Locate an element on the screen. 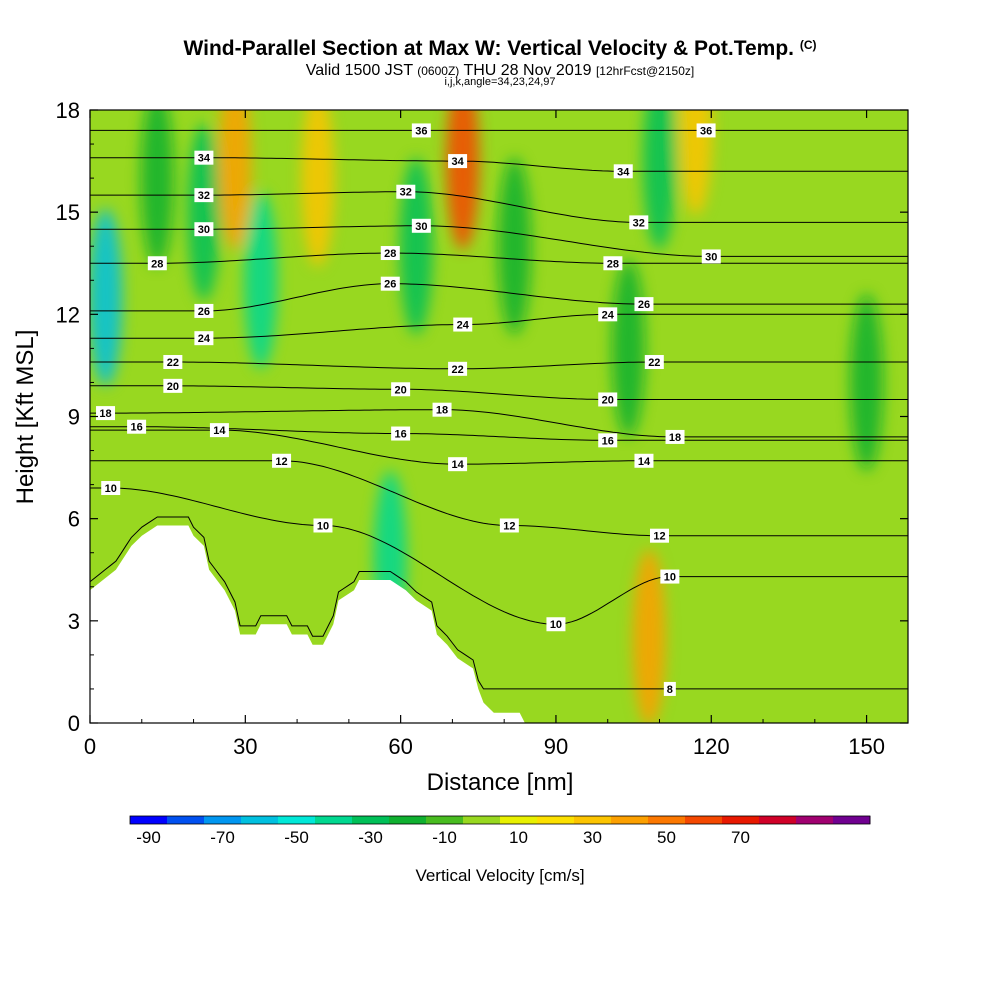 Image resolution: width=1000 pixels, height=1000 pixels. x-tick-label: 150 is located at coordinates (866, 746).